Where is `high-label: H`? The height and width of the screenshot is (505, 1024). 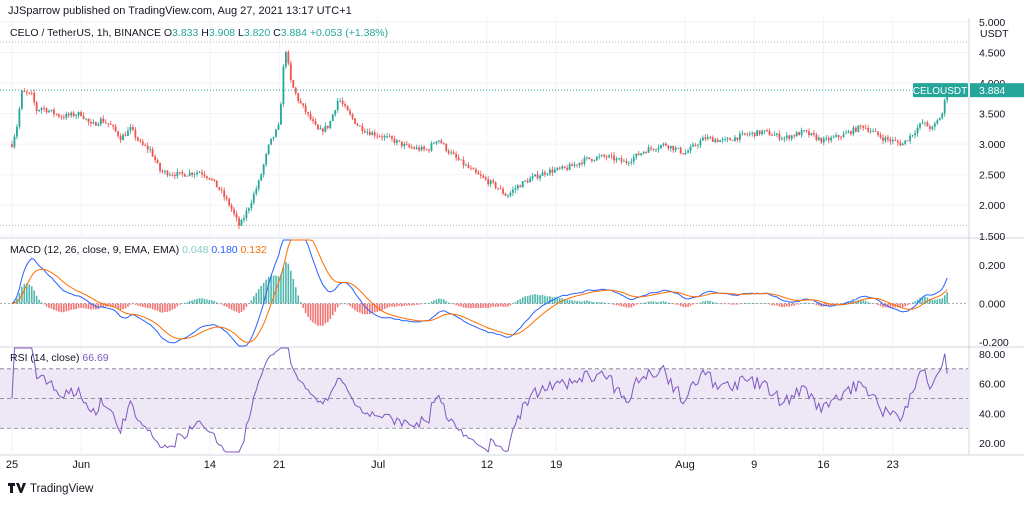 high-label: H is located at coordinates (205, 33).